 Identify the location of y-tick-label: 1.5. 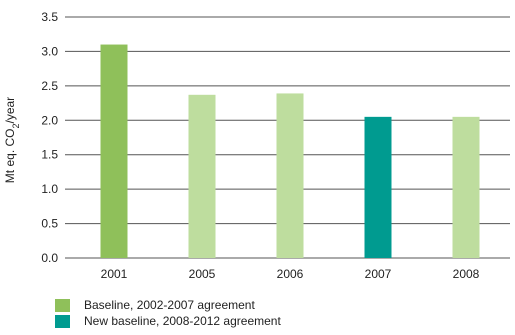
(49, 155).